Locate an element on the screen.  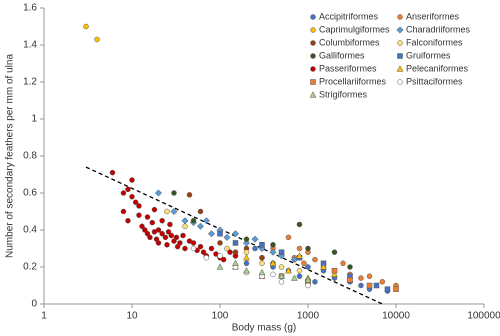
x-tick-label: 100000 is located at coordinates (483, 316).